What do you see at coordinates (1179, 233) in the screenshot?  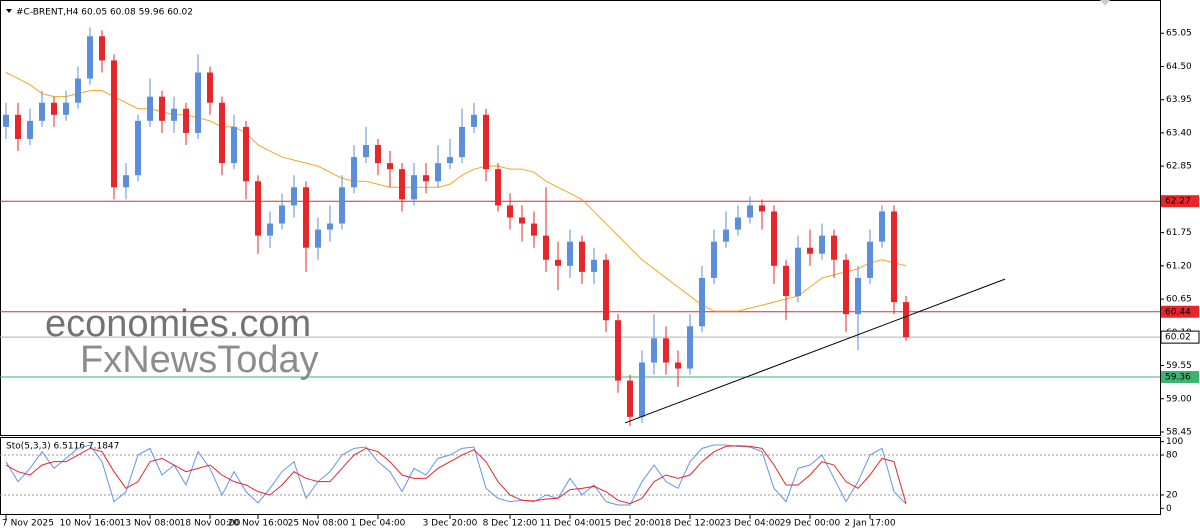 I see `y-tick-label: 61.75` at bounding box center [1179, 233].